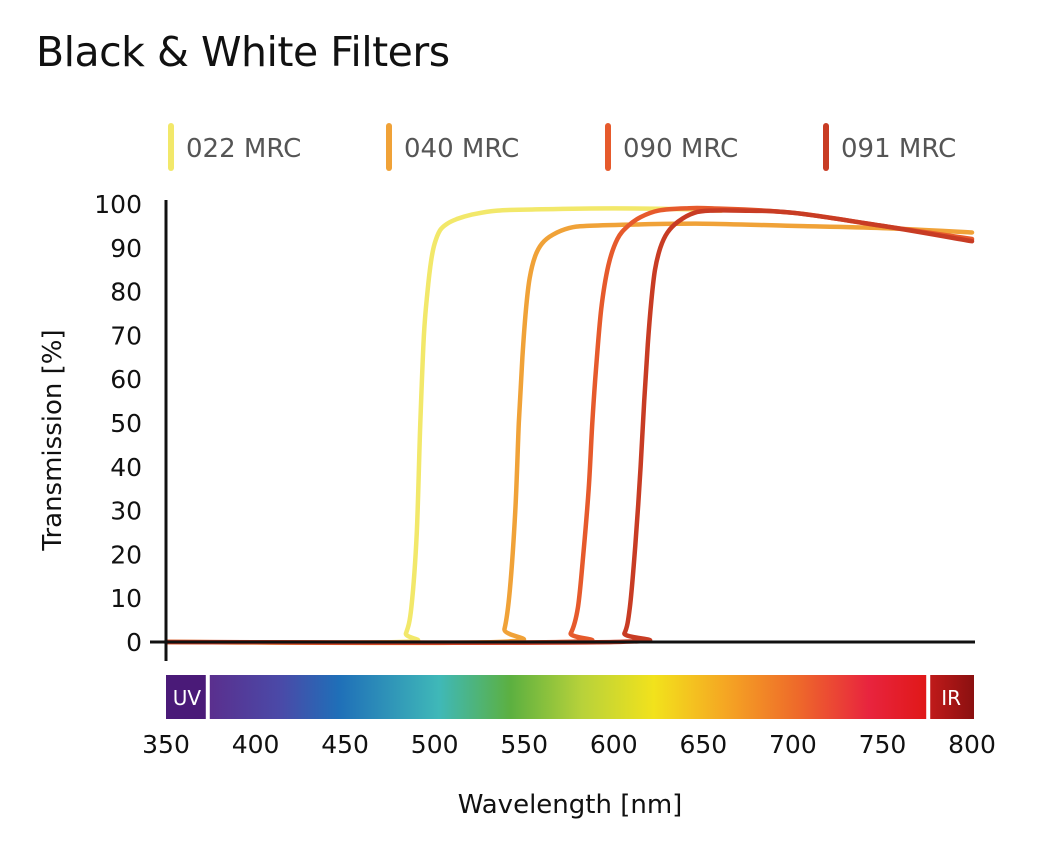  What do you see at coordinates (570, 805) in the screenshot?
I see `x-axis-label: Wavelength [nm]` at bounding box center [570, 805].